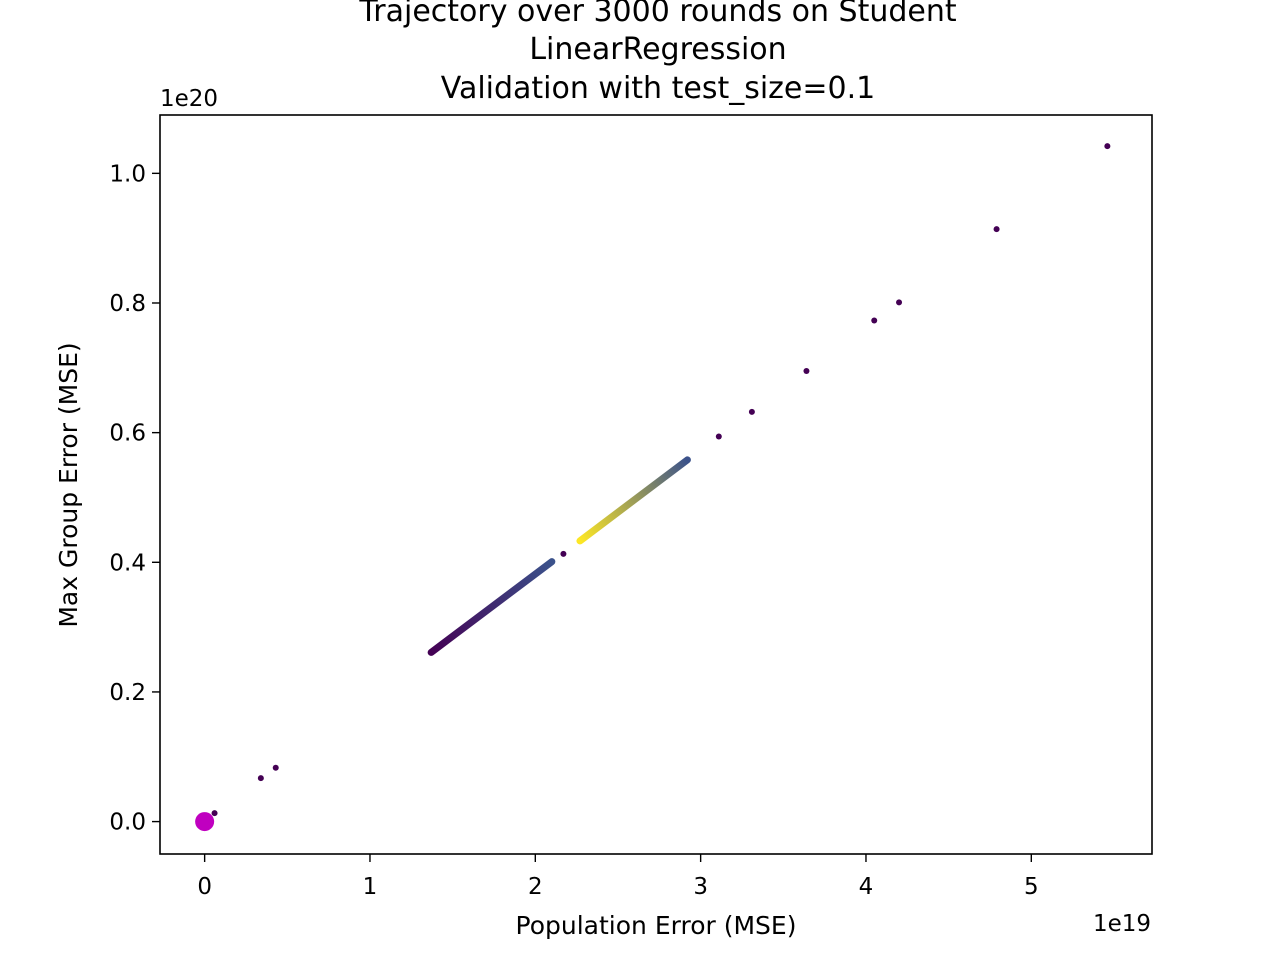  Describe the element at coordinates (127, 823) in the screenshot. I see `y-tick-label: 0.0` at that location.